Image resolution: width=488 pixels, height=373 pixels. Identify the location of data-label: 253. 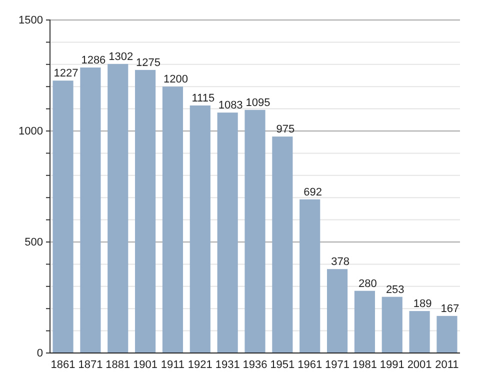
(395, 290).